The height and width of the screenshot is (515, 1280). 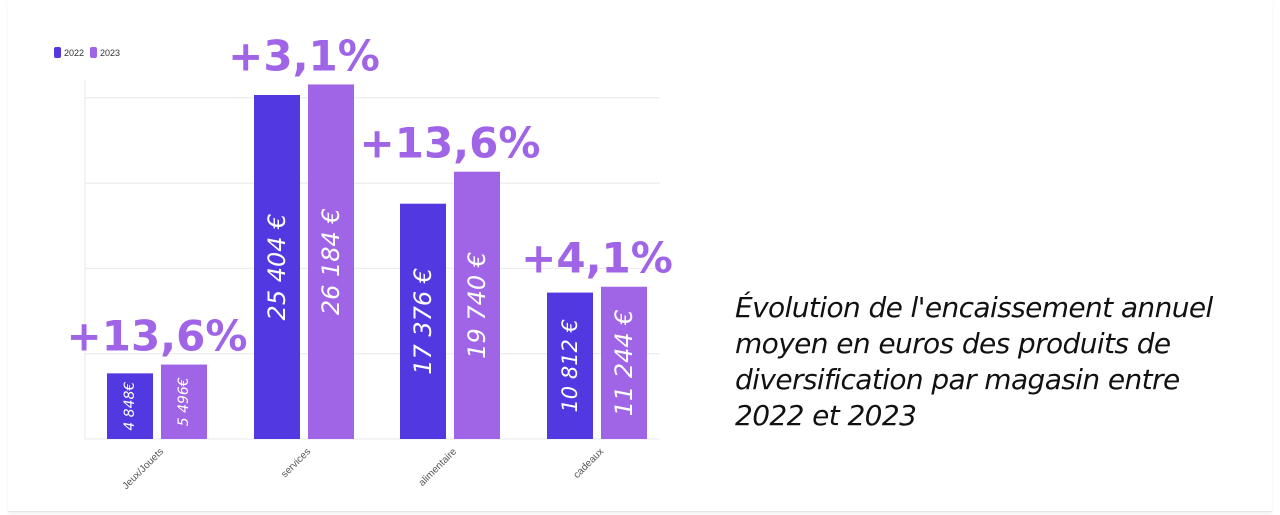 What do you see at coordinates (94, 52) in the screenshot?
I see `legend-swatch-2023` at bounding box center [94, 52].